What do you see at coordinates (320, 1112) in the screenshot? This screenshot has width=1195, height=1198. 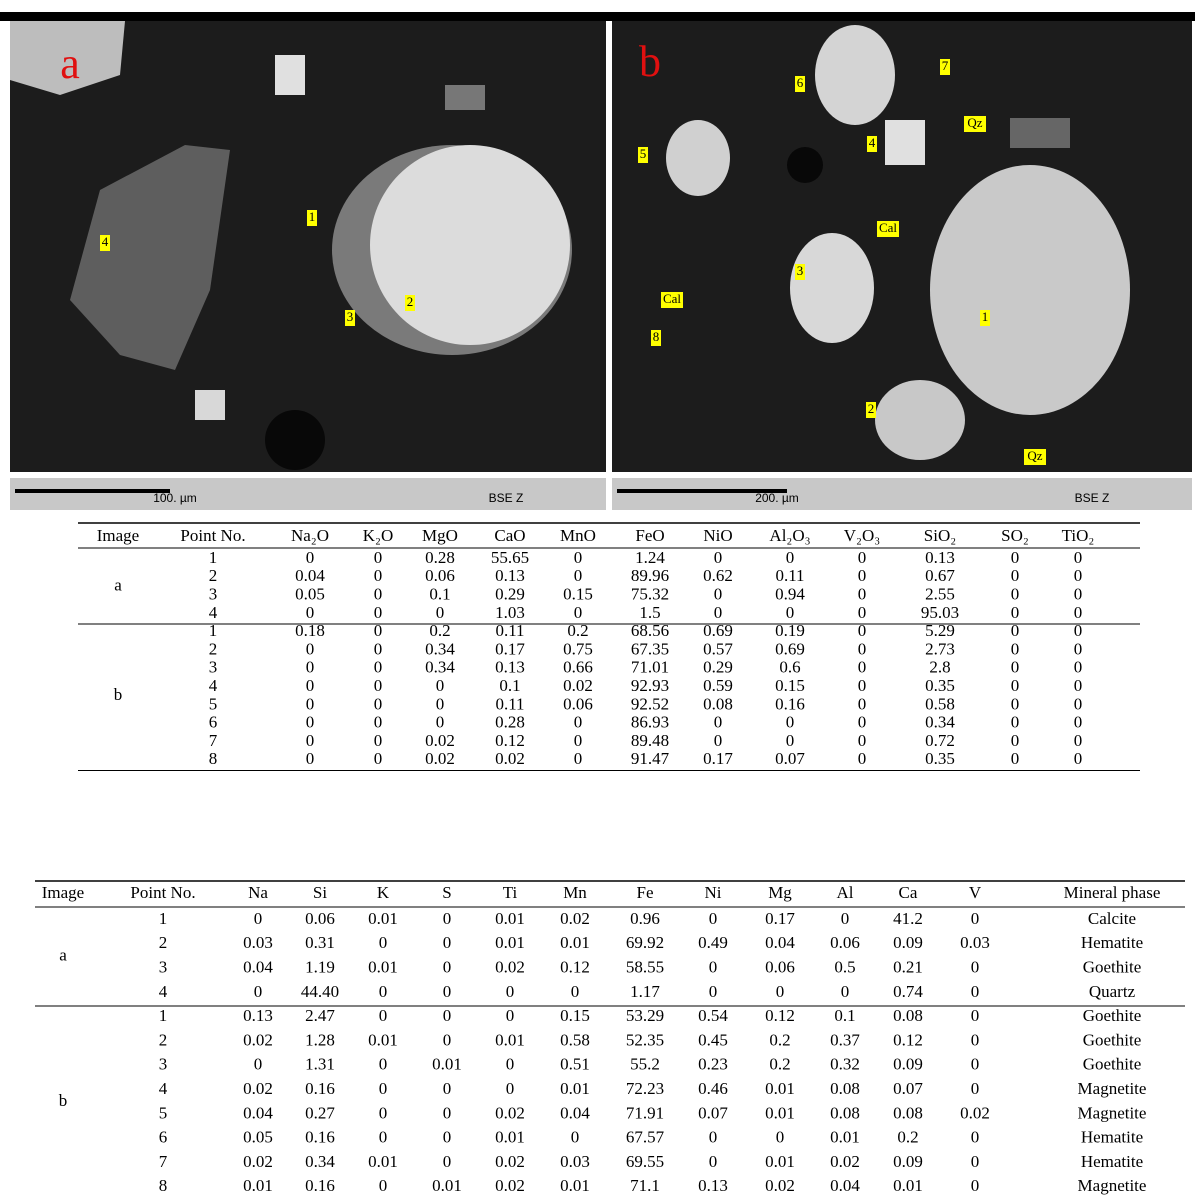 I see `cell: 0.27` at bounding box center [320, 1112].